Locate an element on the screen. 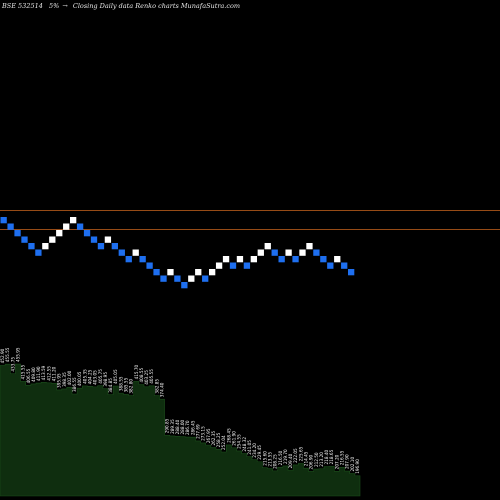 Image resolution: width=500 pixels, height=500 pixels. volume-label-15: 400.05 is located at coordinates (79, 378).